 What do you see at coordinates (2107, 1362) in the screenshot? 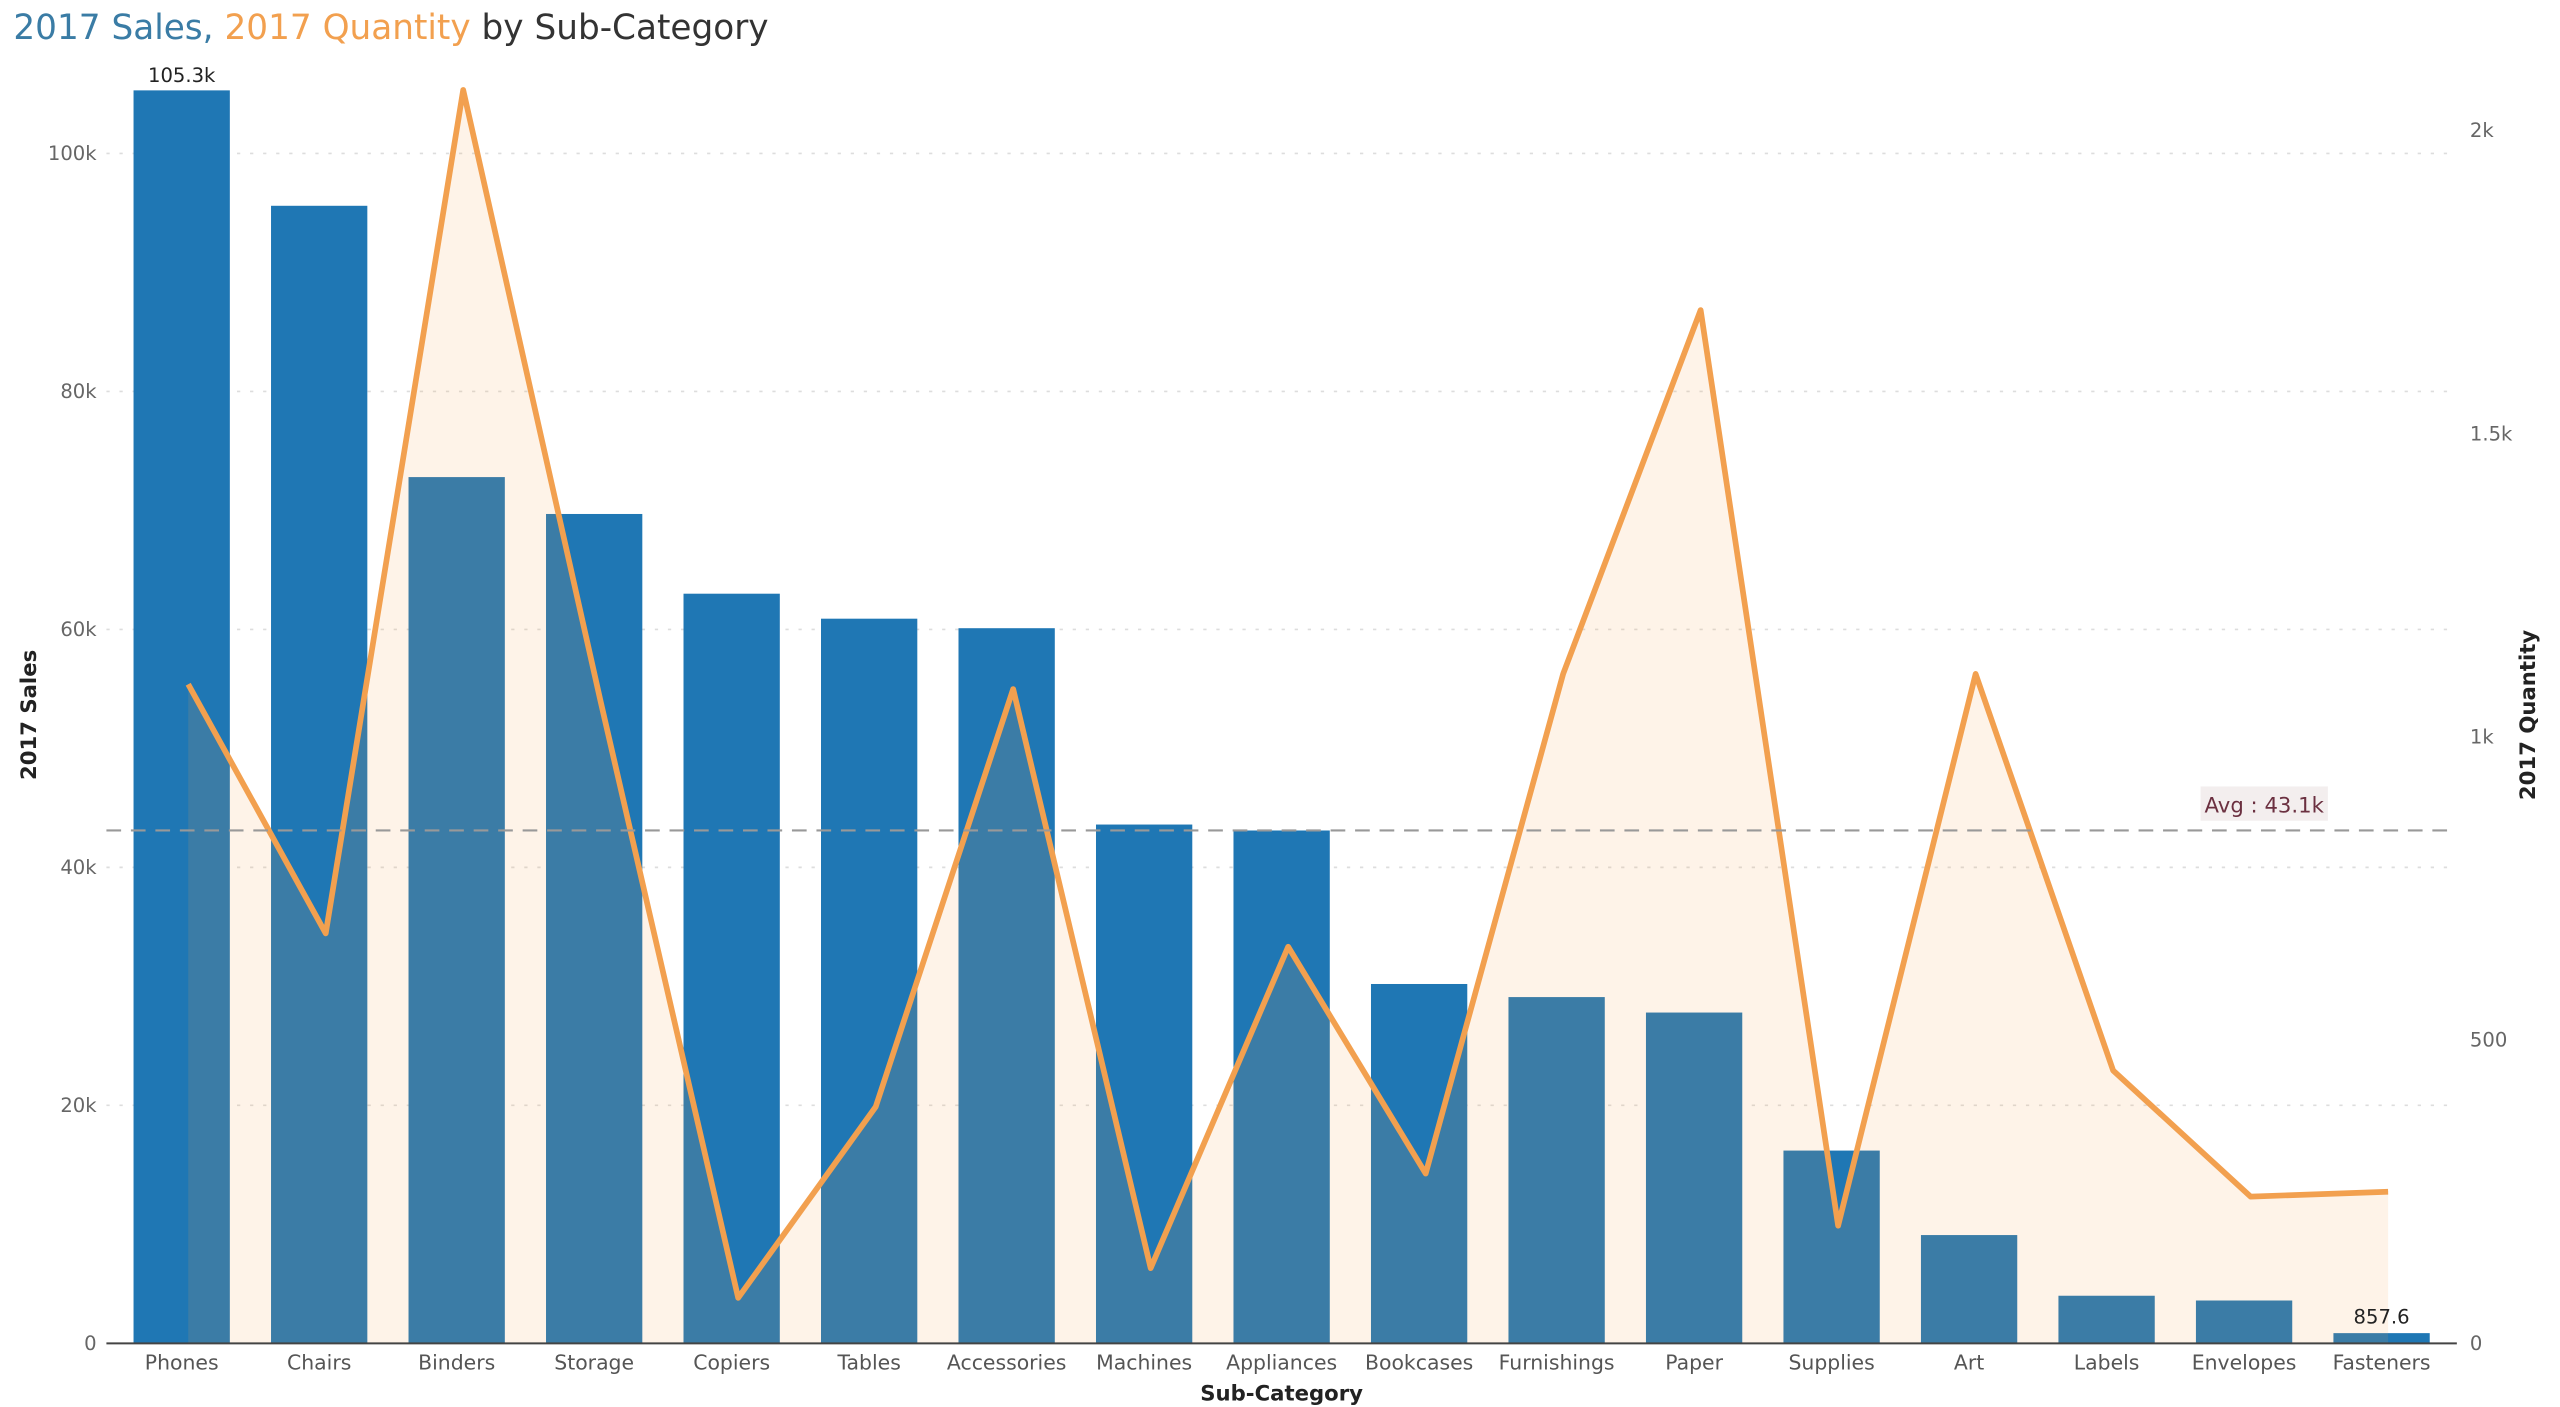
I see `x-tick-label: Labels` at bounding box center [2107, 1362].